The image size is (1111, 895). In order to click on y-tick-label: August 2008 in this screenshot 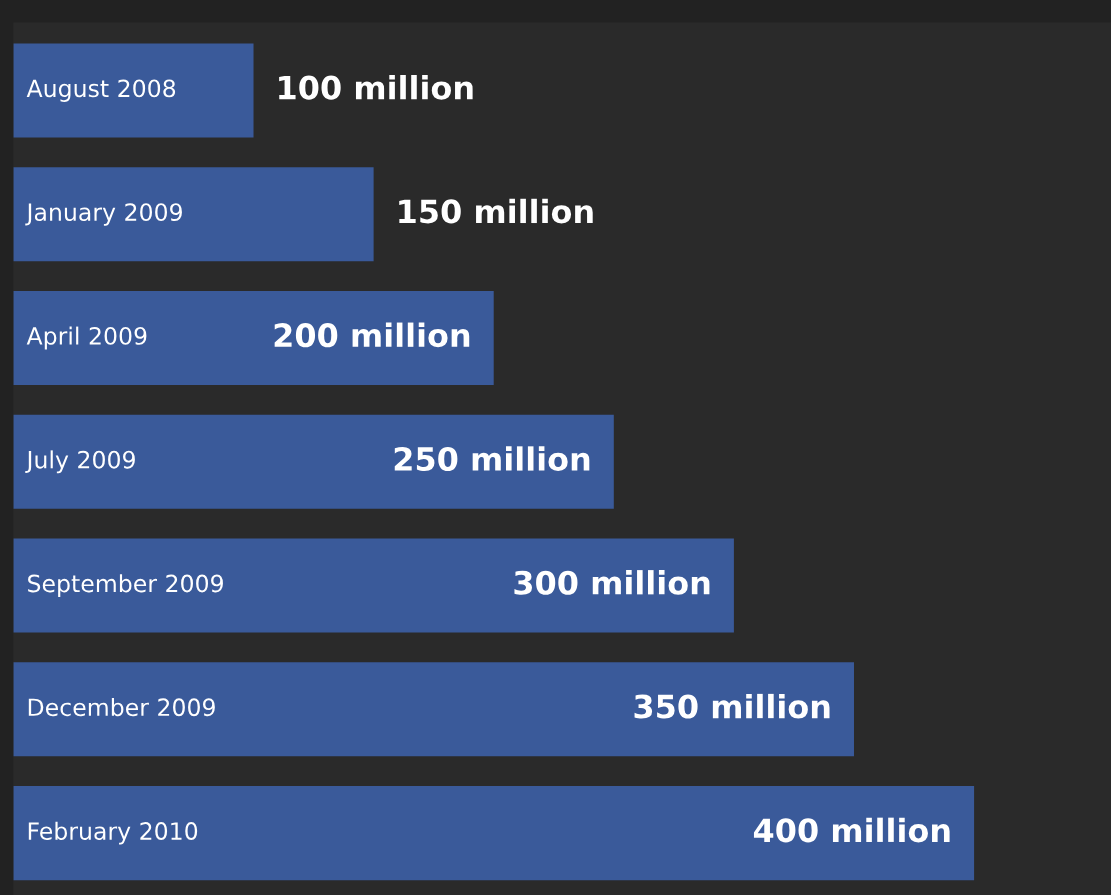, I will do `click(101, 90)`.